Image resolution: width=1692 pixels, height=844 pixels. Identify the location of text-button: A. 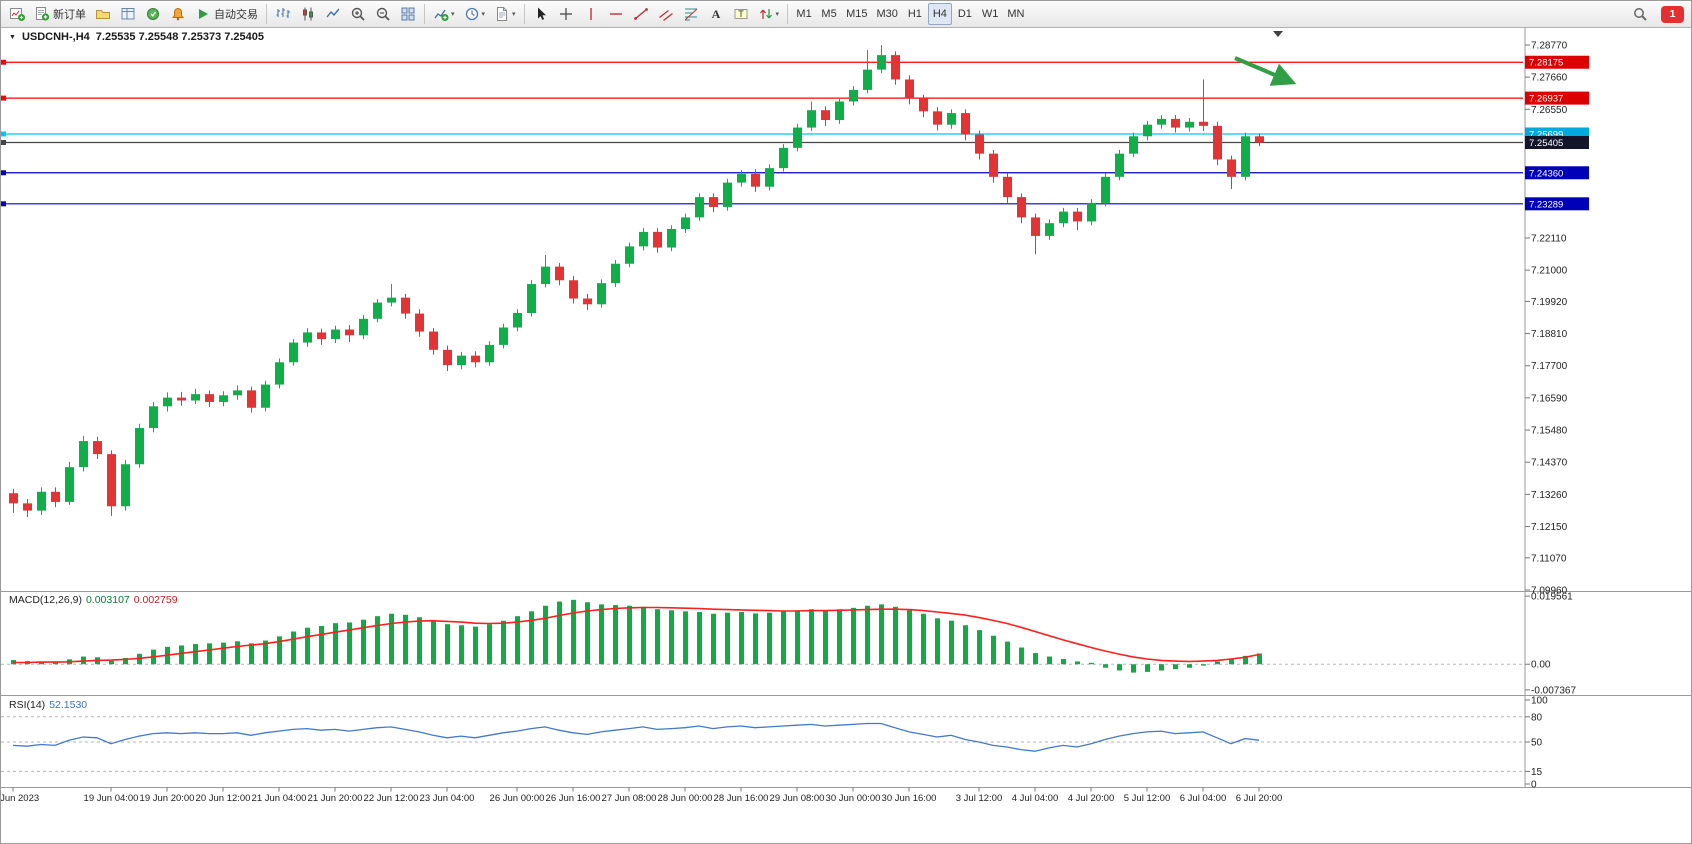
(716, 14).